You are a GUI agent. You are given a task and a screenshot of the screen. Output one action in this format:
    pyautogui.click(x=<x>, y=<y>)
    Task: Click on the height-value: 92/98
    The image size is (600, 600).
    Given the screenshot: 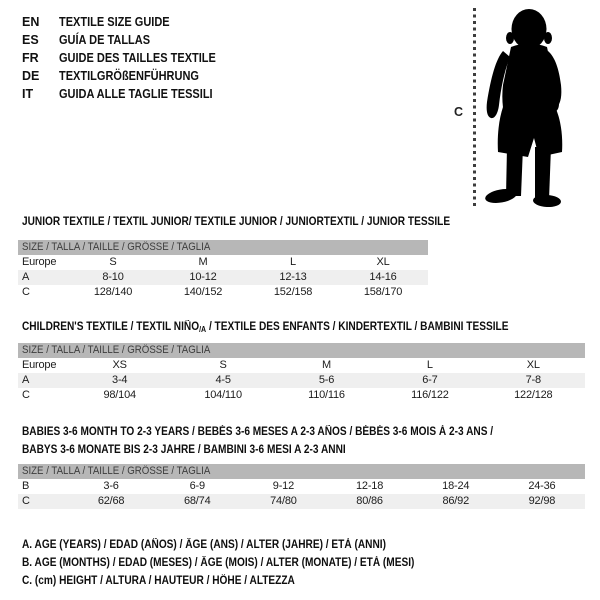 What is the action you would take?
    pyautogui.click(x=542, y=501)
    